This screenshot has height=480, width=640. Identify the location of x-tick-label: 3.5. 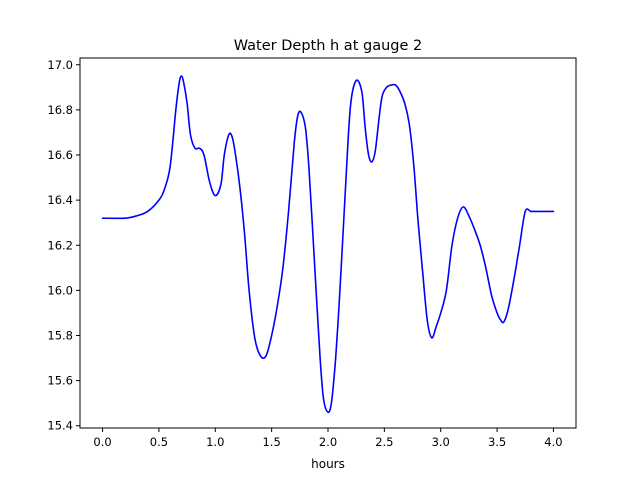
(497, 442).